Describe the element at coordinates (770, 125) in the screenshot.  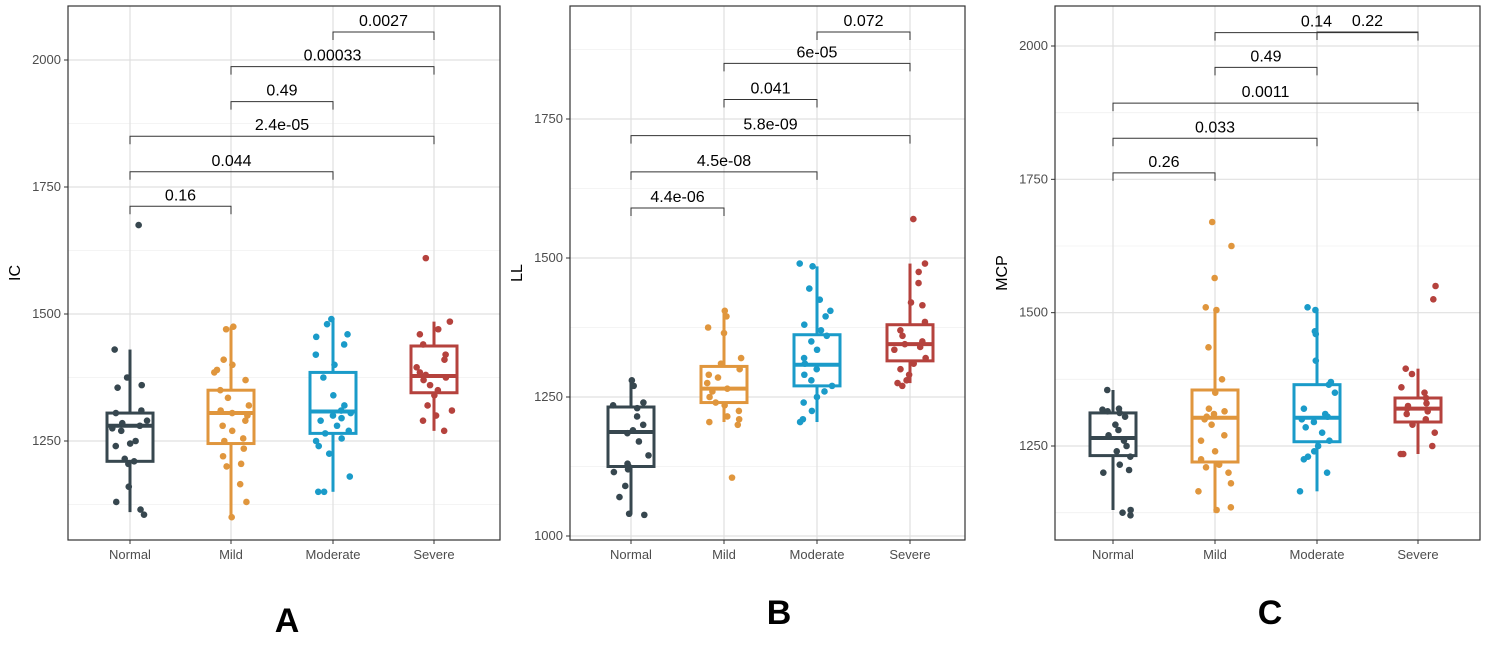
I see `p-value-label: 5.8e-09` at that location.